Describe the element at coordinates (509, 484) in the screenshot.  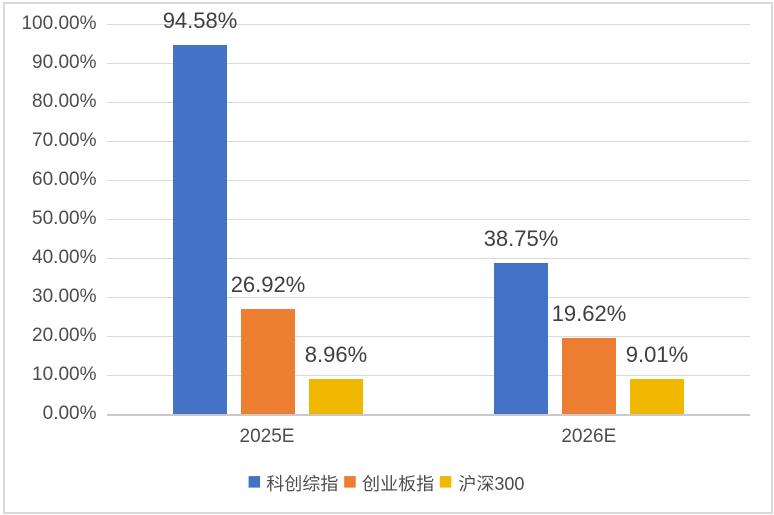
I see `svg-text: 300` at that location.